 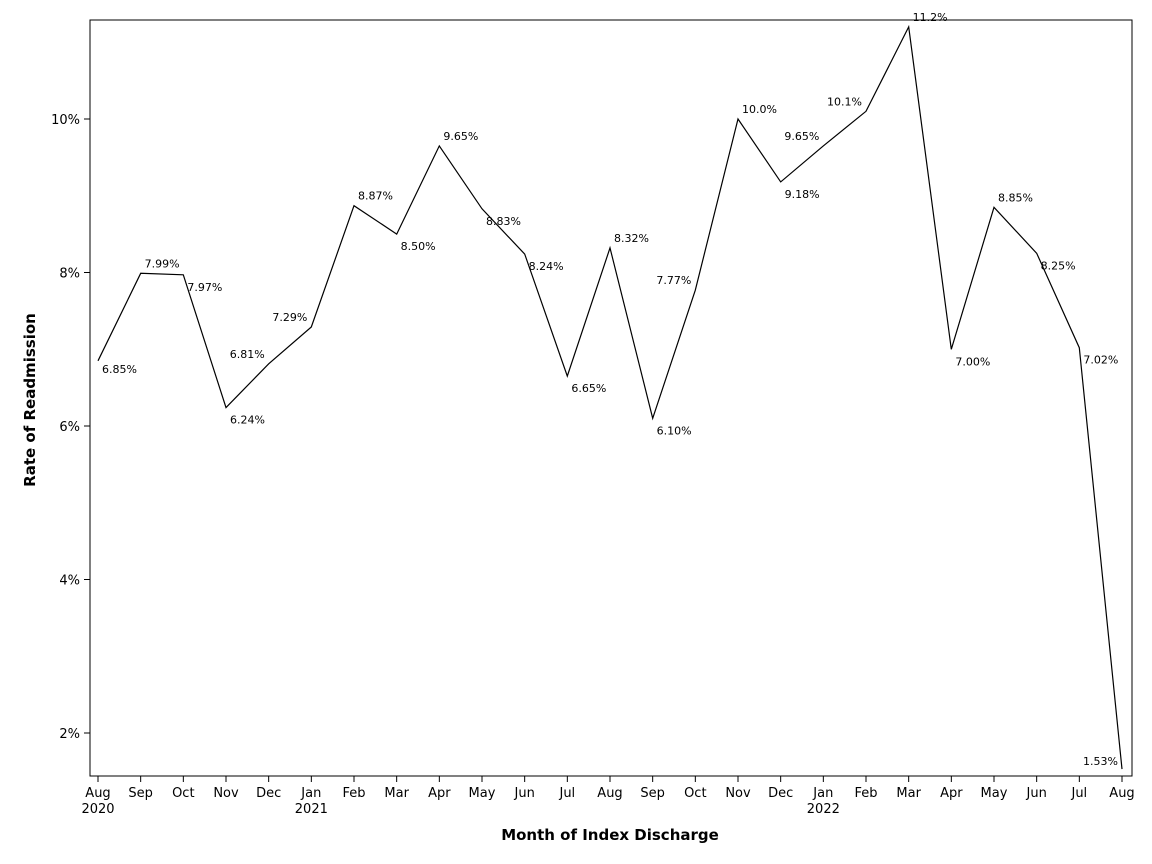 What do you see at coordinates (546, 266) in the screenshot?
I see `data-label: 8.24%` at bounding box center [546, 266].